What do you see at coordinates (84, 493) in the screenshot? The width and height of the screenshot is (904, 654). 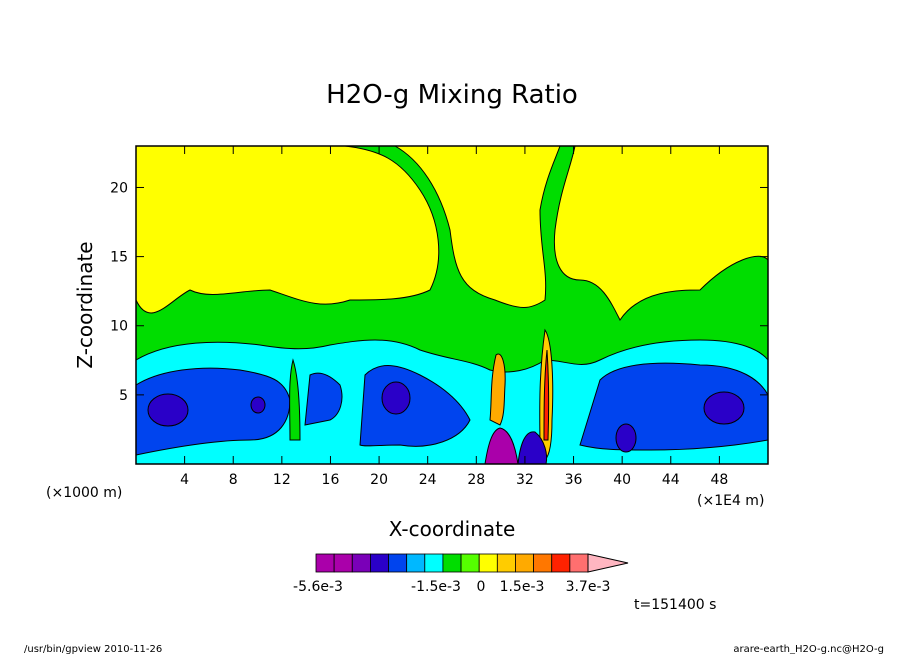 I see `x-unit-left: (×1000 m)` at bounding box center [84, 493].